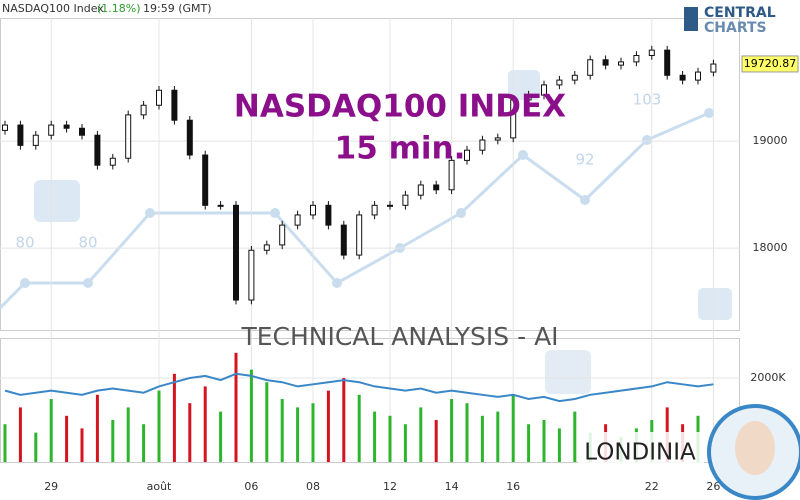 The width and height of the screenshot is (800, 500). I want to click on x-tick-label: 08, so click(313, 486).